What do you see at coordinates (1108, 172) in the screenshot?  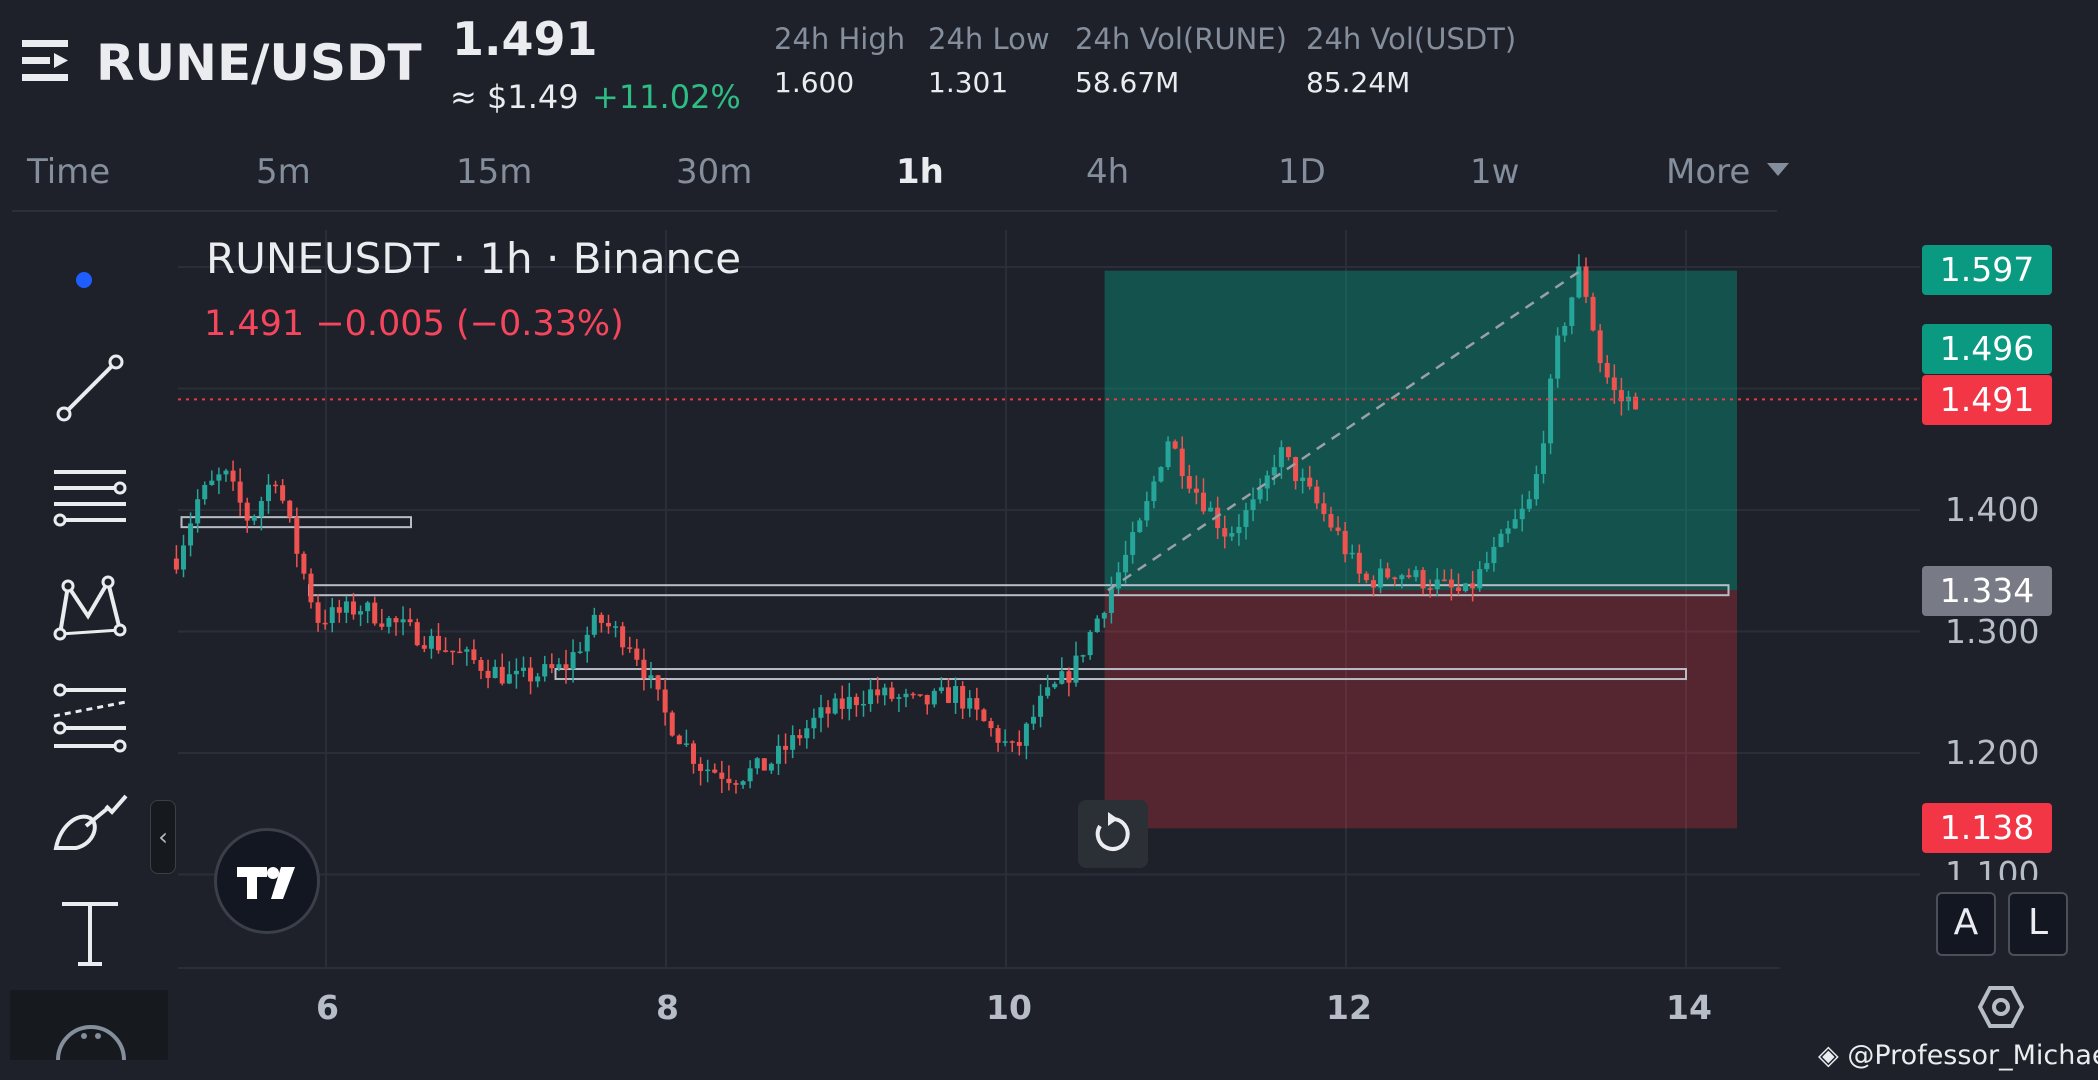 I see `tab-4h: 4h` at bounding box center [1108, 172].